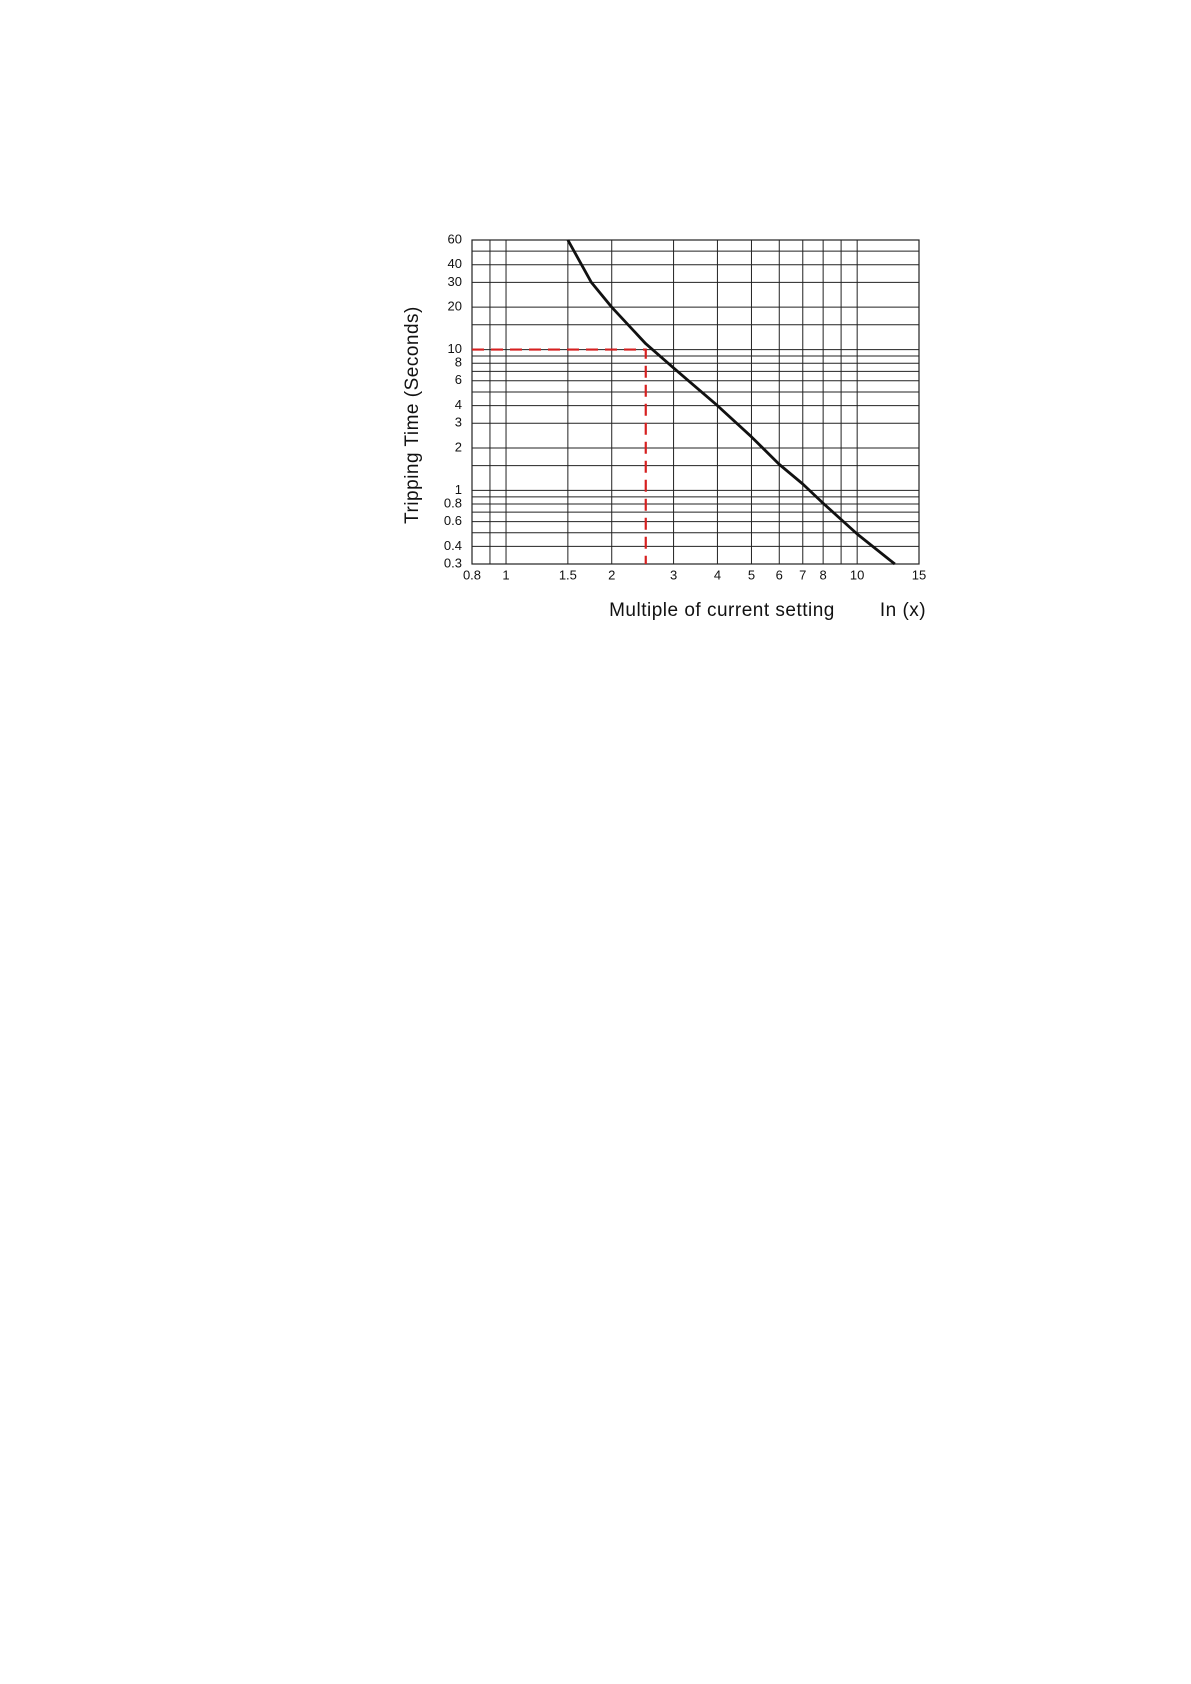  I want to click on x-tick-label: 8, so click(823, 574).